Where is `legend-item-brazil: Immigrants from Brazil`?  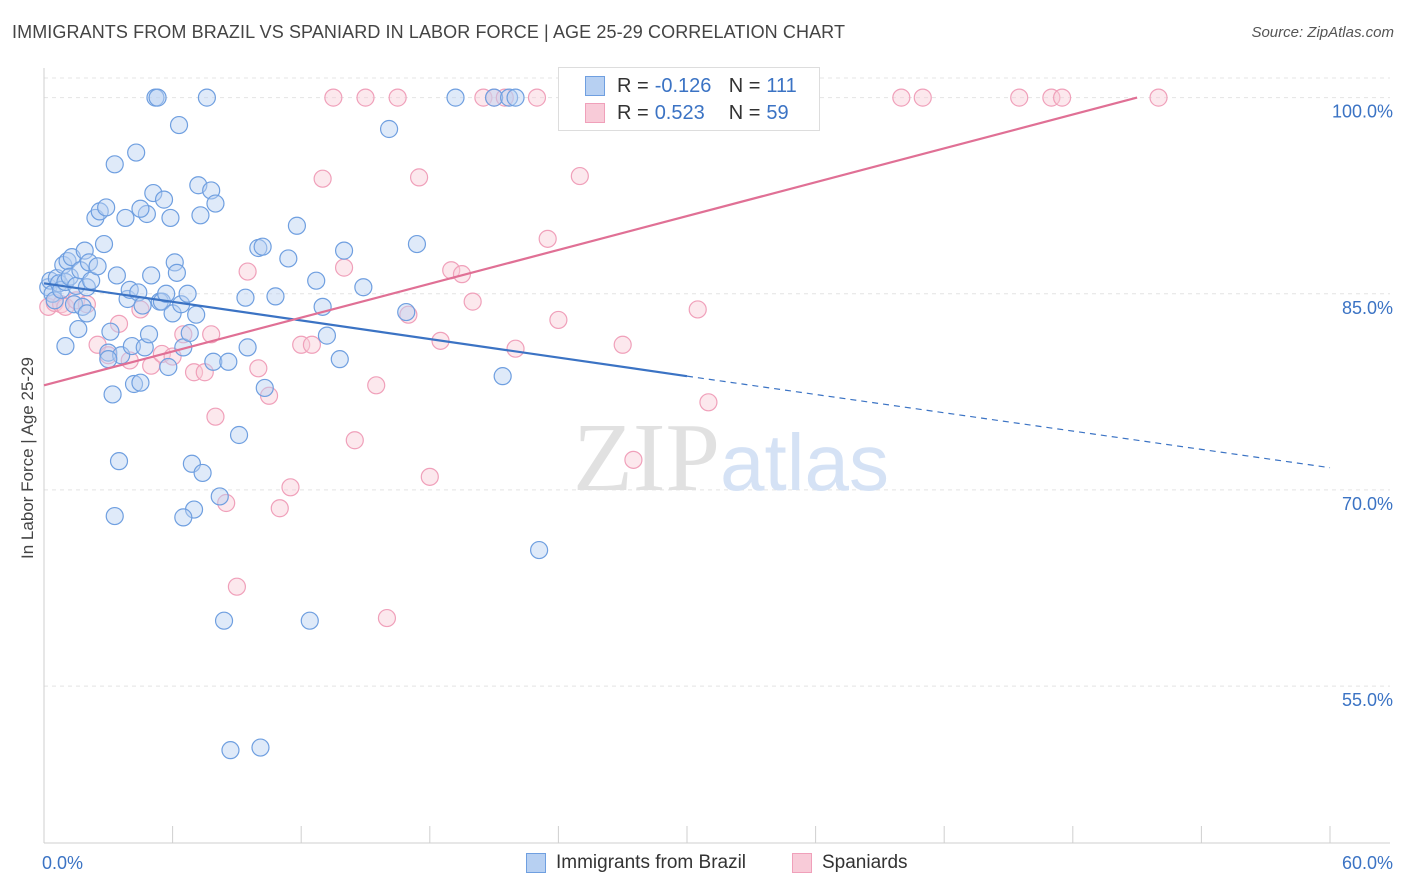 legend-item-brazil: Immigrants from Brazil is located at coordinates (636, 863).